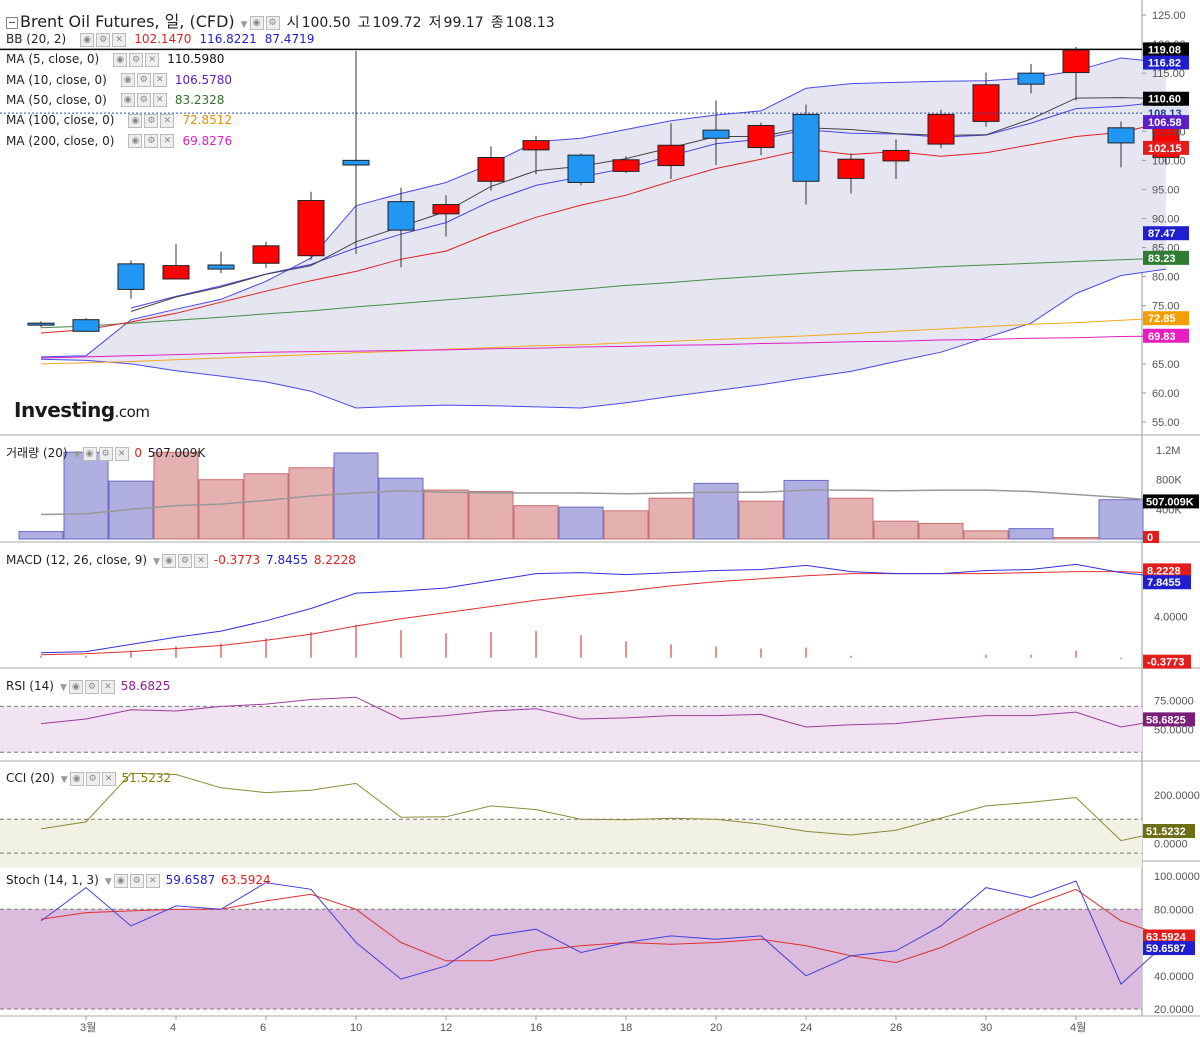 Image resolution: width=1200 pixels, height=1037 pixels. I want to click on time-tick-label: 6, so click(263, 1028).